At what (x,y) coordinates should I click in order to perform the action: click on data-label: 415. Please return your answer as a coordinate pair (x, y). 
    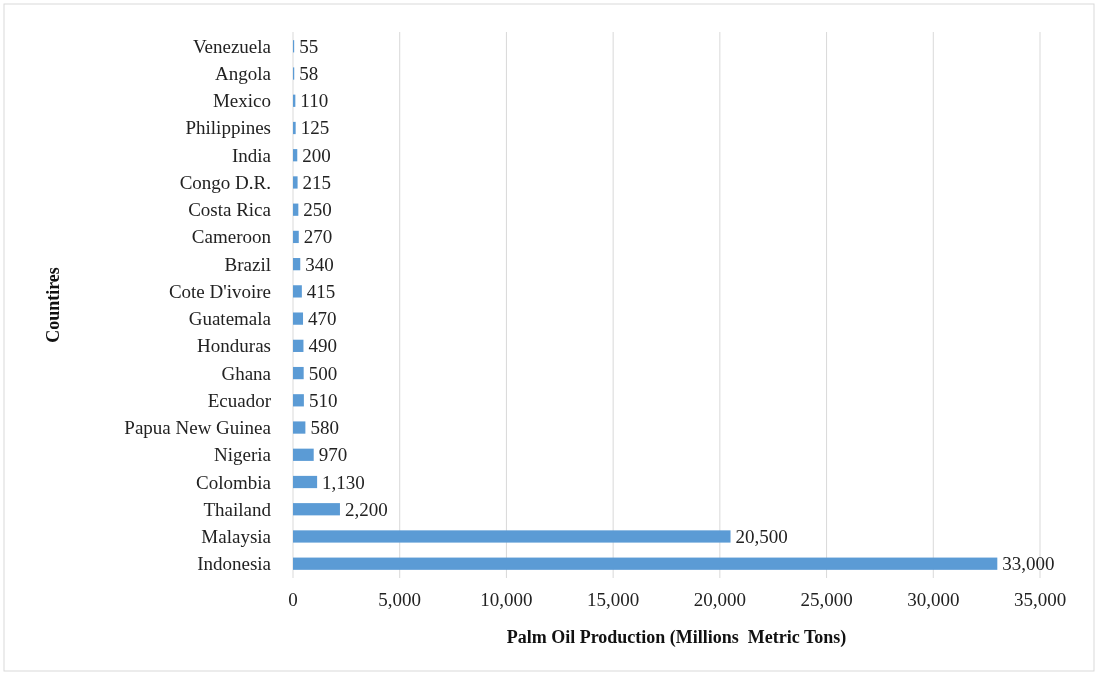
    Looking at the image, I should click on (321, 291).